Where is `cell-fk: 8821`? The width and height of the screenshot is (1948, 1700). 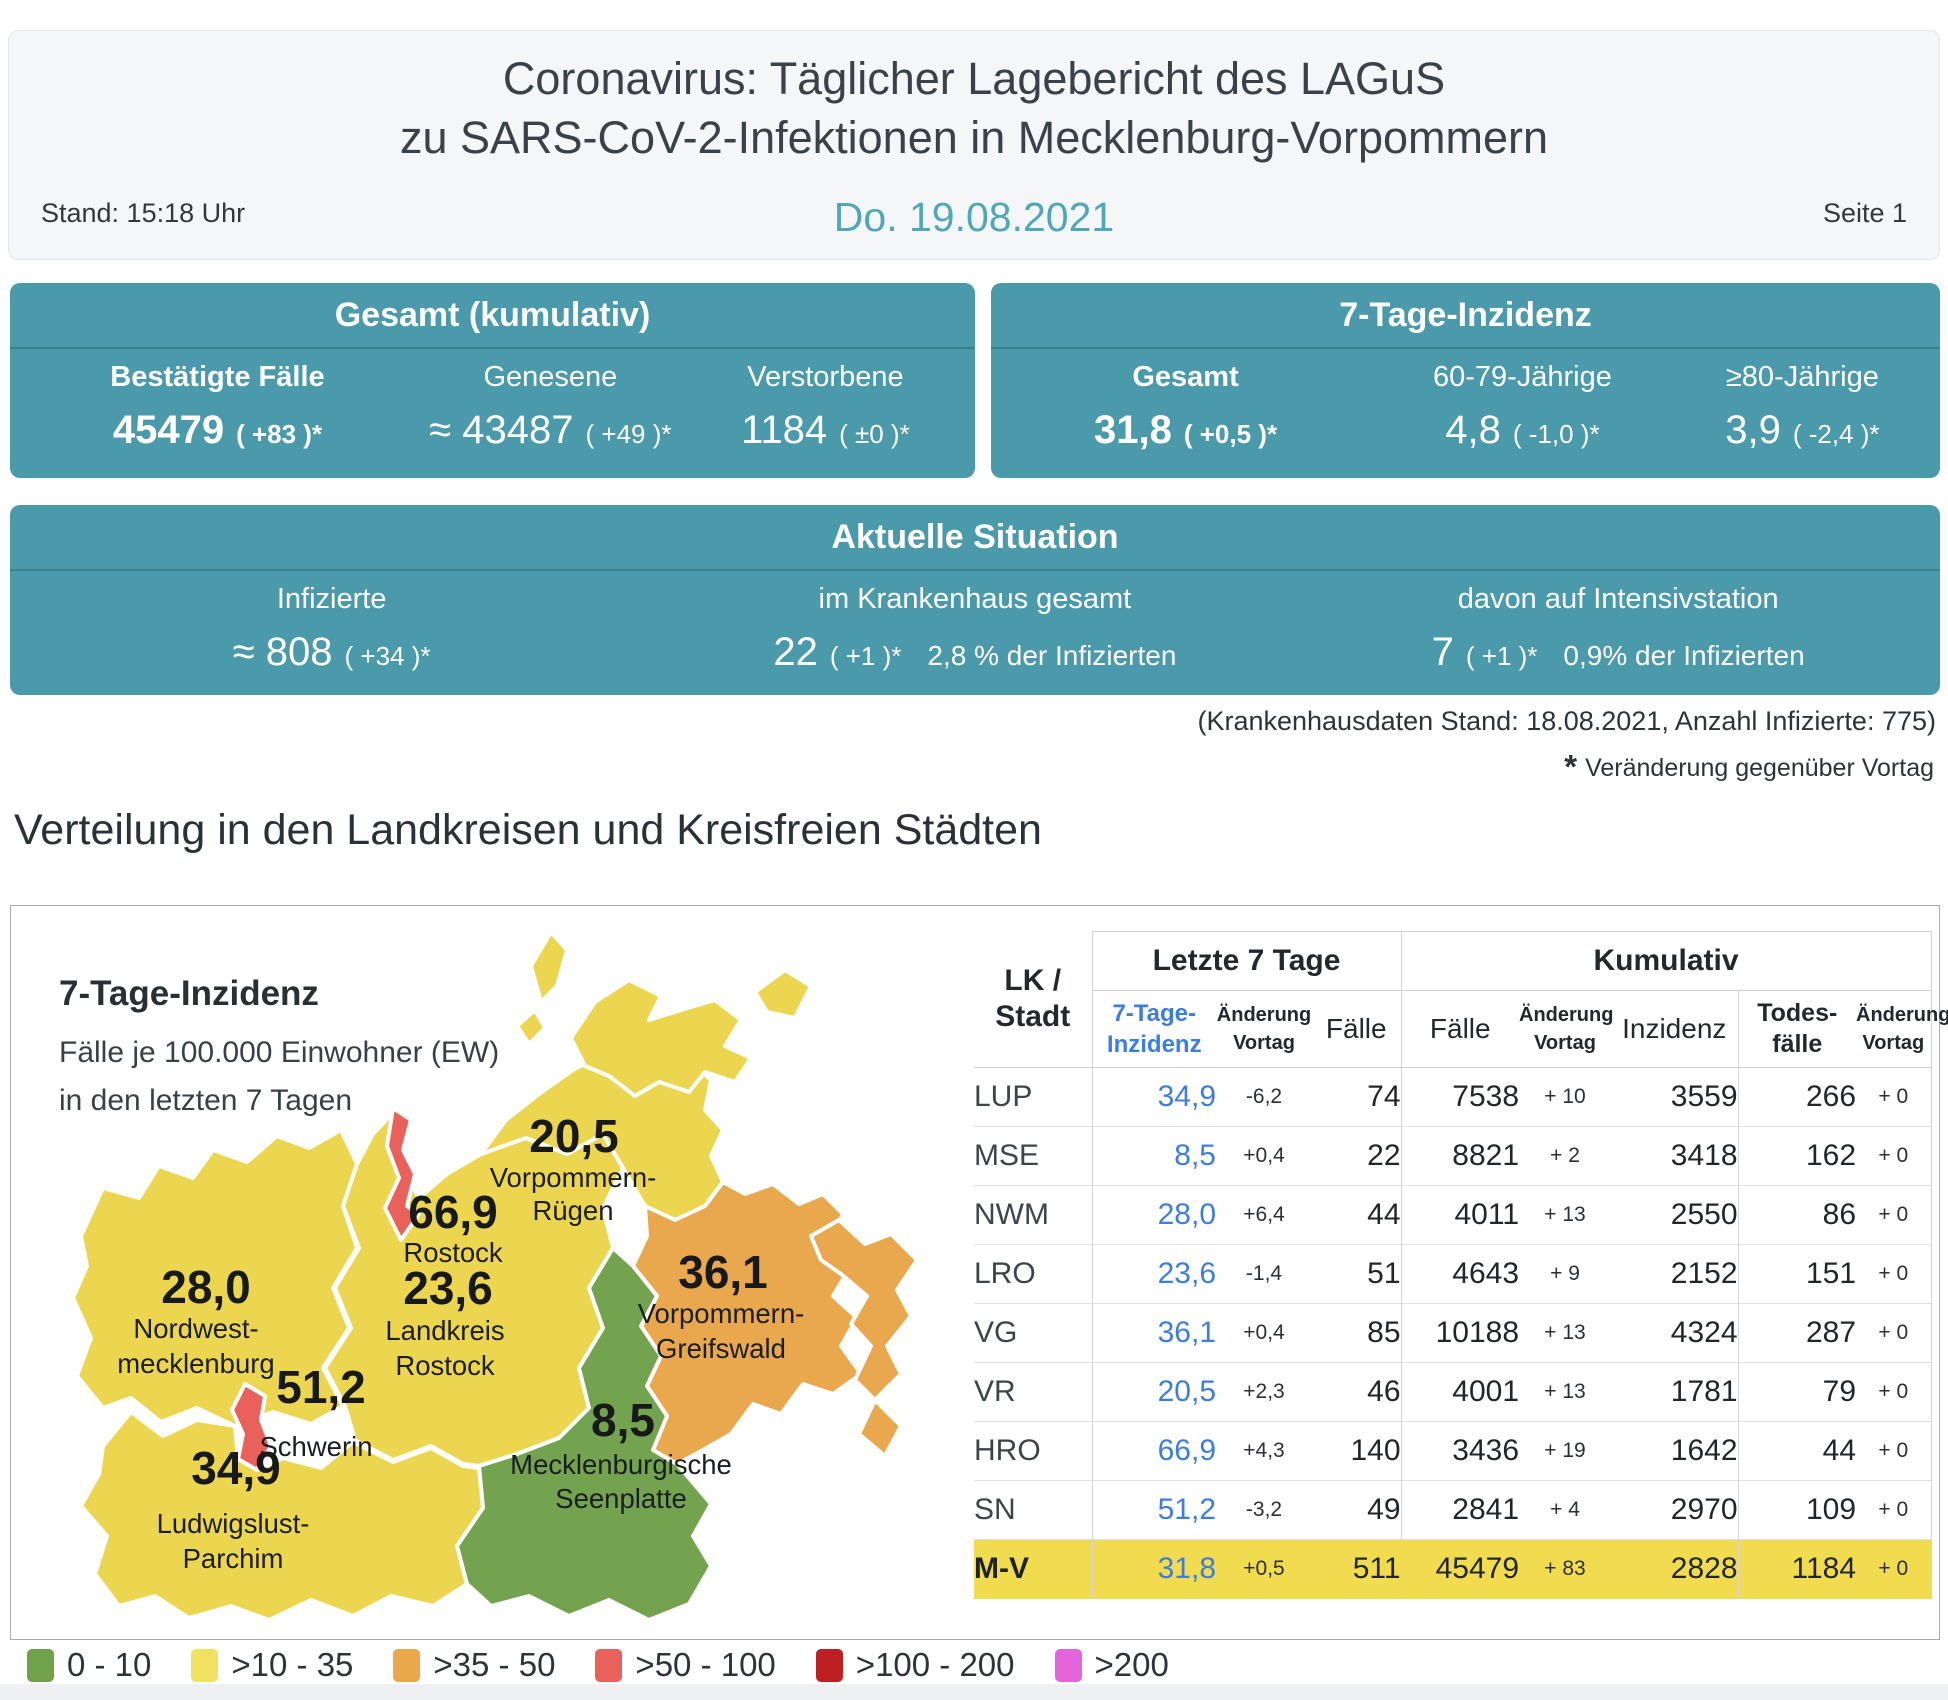
cell-fk: 8821 is located at coordinates (1460, 1156).